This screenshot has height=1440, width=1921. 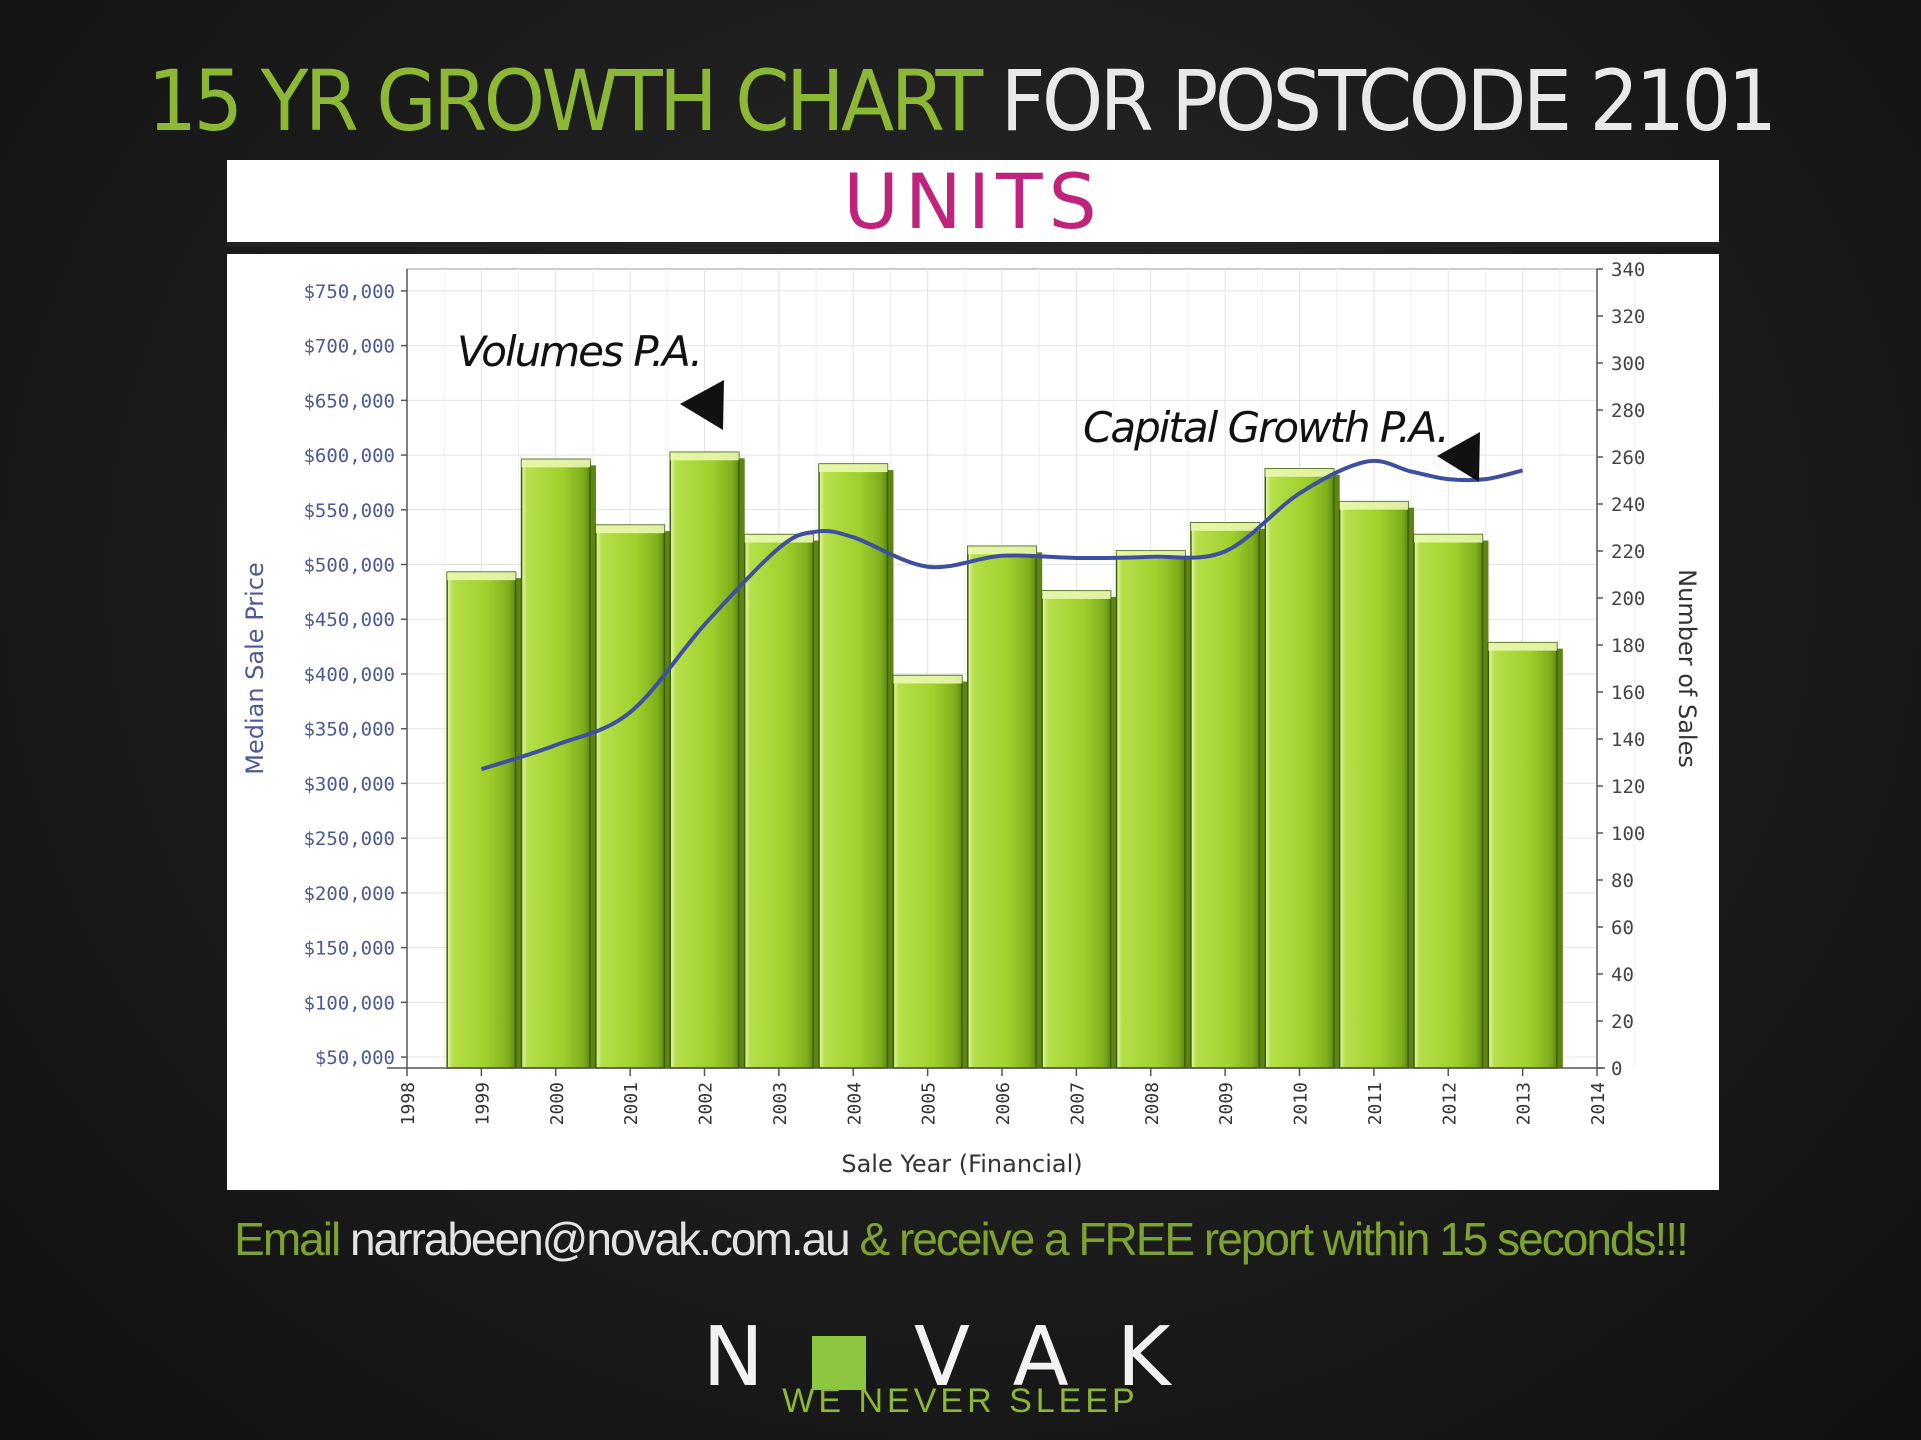 I want to click on email-address: narrabeen@novak.com.au, so click(x=600, y=1239).